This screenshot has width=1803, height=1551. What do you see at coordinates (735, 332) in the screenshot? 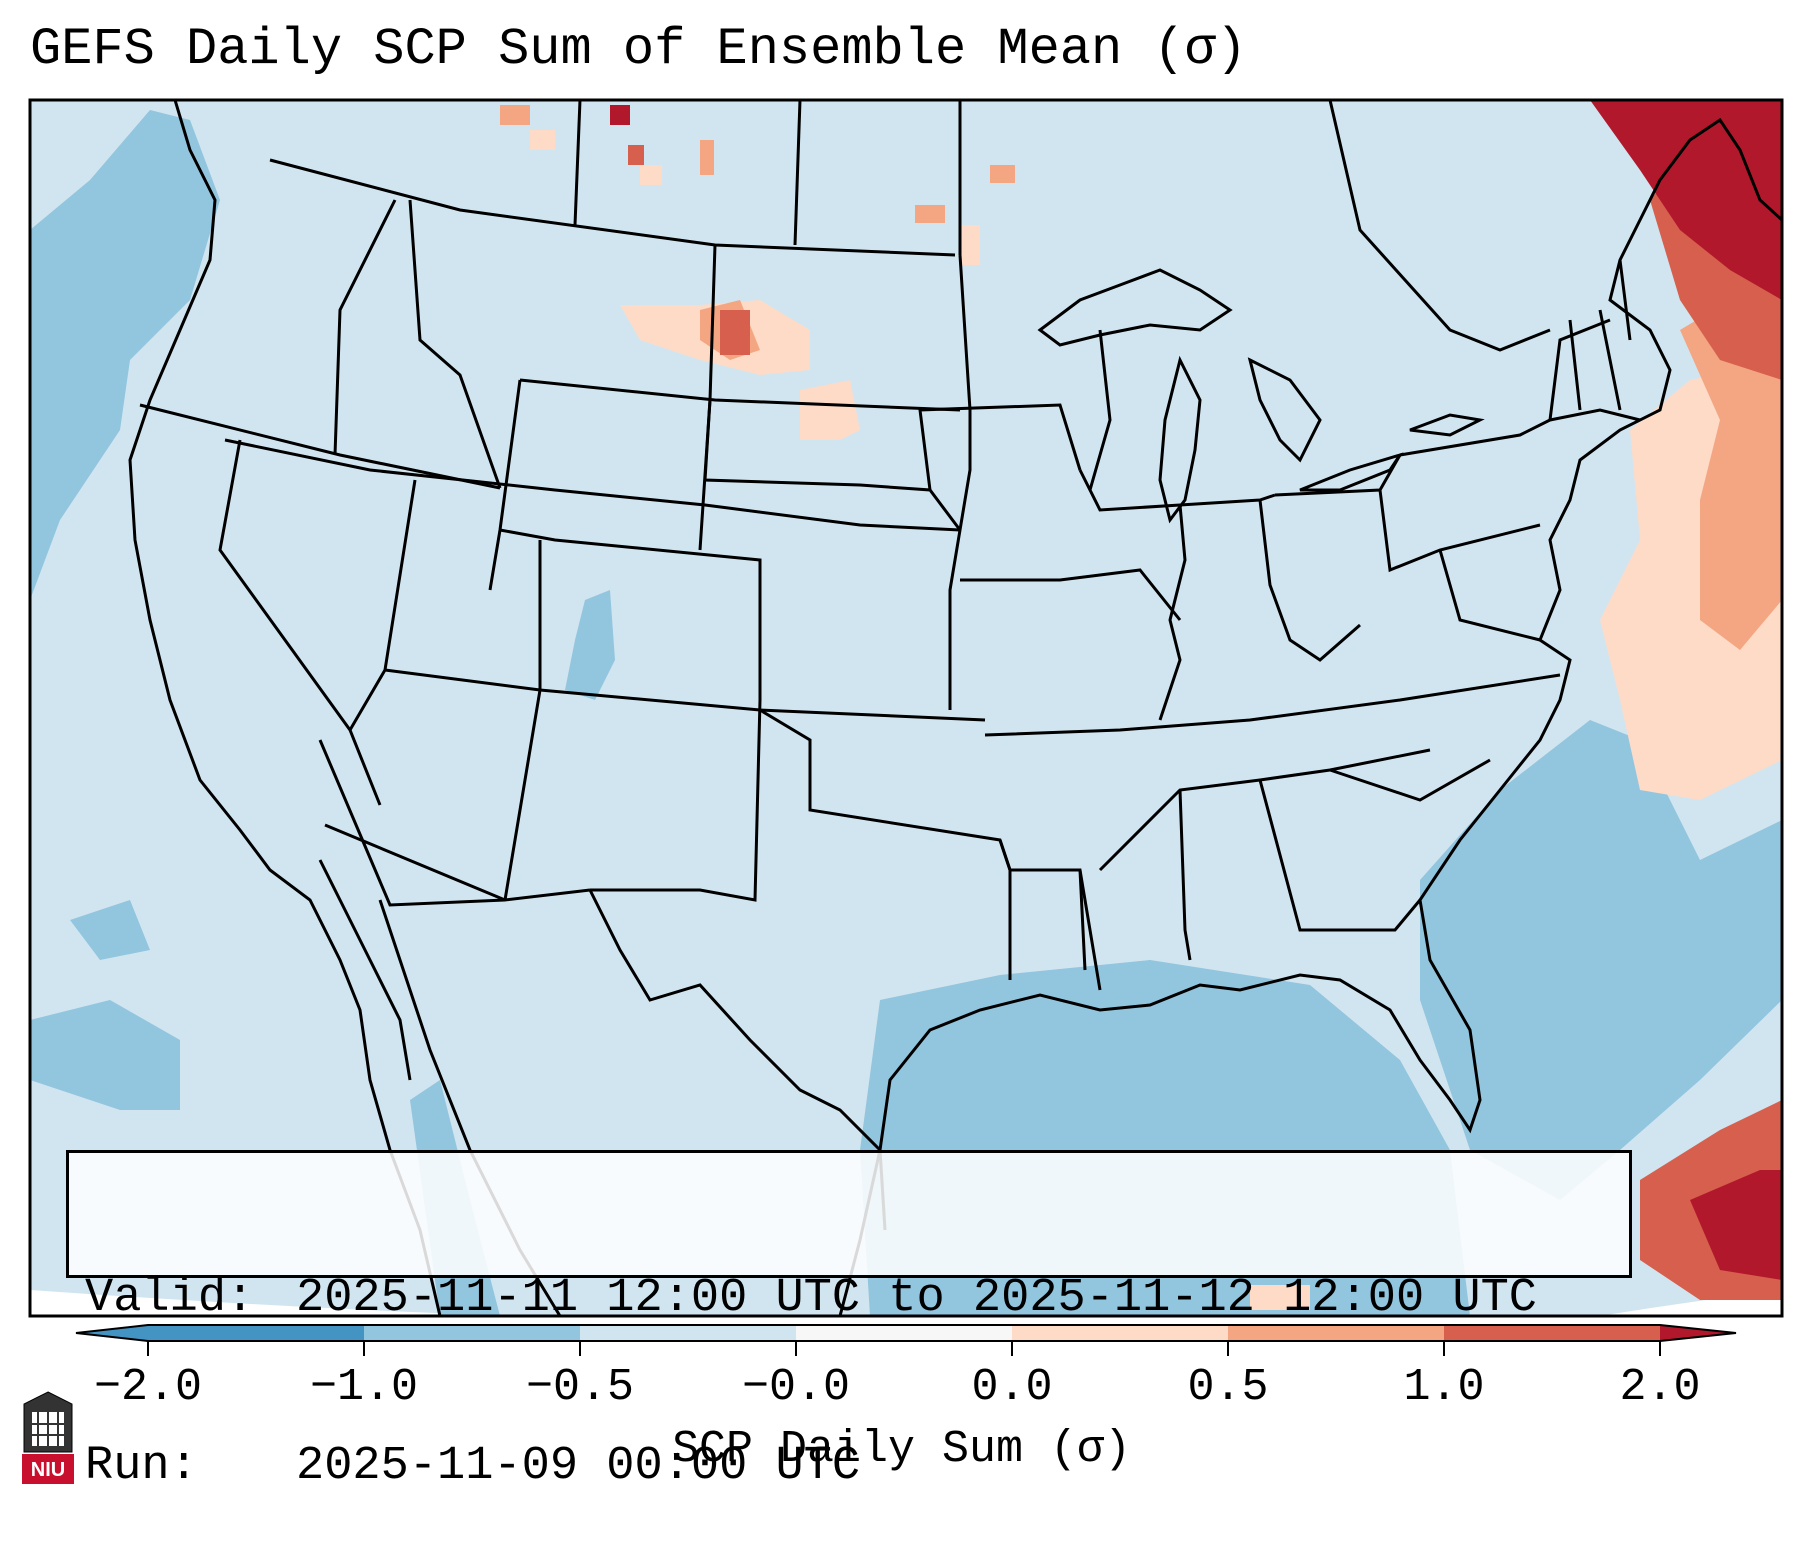
I see `region-plains-strong` at bounding box center [735, 332].